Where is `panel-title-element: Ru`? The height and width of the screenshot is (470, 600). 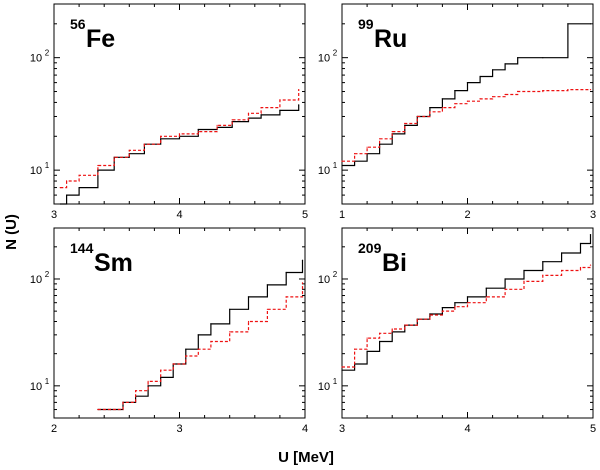
panel-title-element: Ru is located at coordinates (390, 39).